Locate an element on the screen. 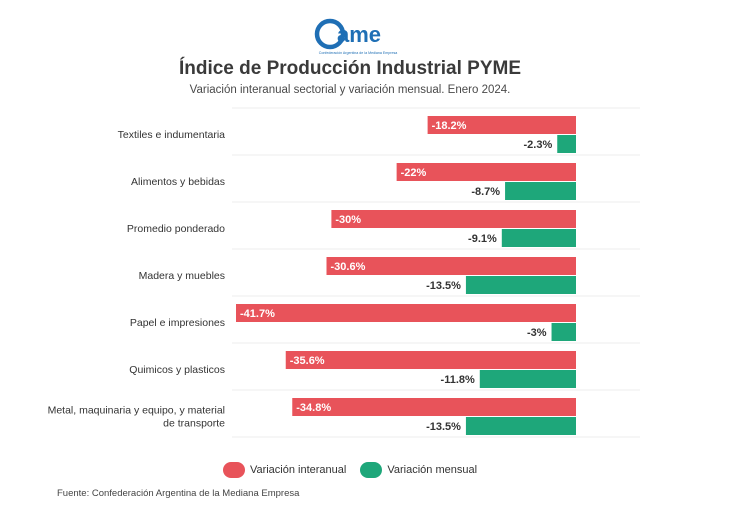 The height and width of the screenshot is (508, 730). data-label-mensual: -8.7% is located at coordinates (485, 192).